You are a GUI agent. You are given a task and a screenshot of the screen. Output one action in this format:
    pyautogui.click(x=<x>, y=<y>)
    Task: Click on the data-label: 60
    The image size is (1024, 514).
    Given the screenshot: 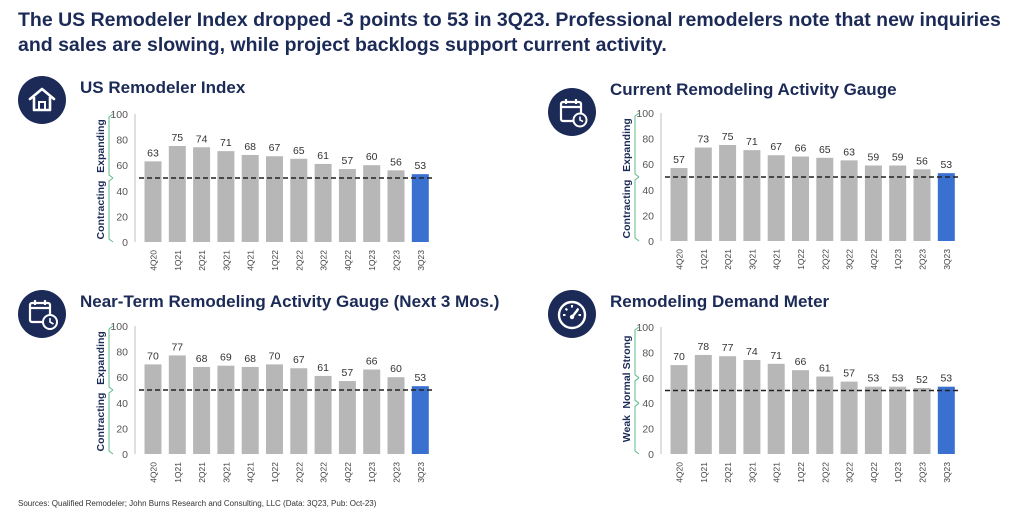 What is the action you would take?
    pyautogui.click(x=372, y=157)
    